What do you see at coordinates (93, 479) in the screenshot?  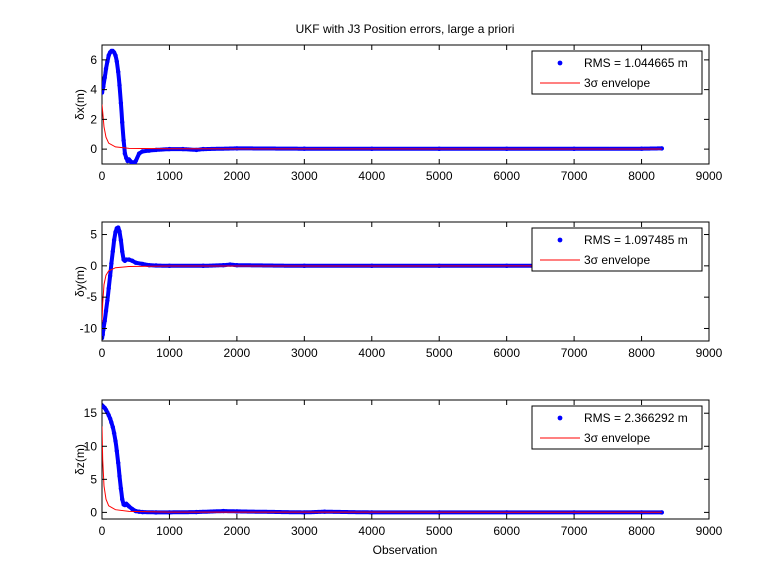 I see `y-tick-label: 5` at bounding box center [93, 479].